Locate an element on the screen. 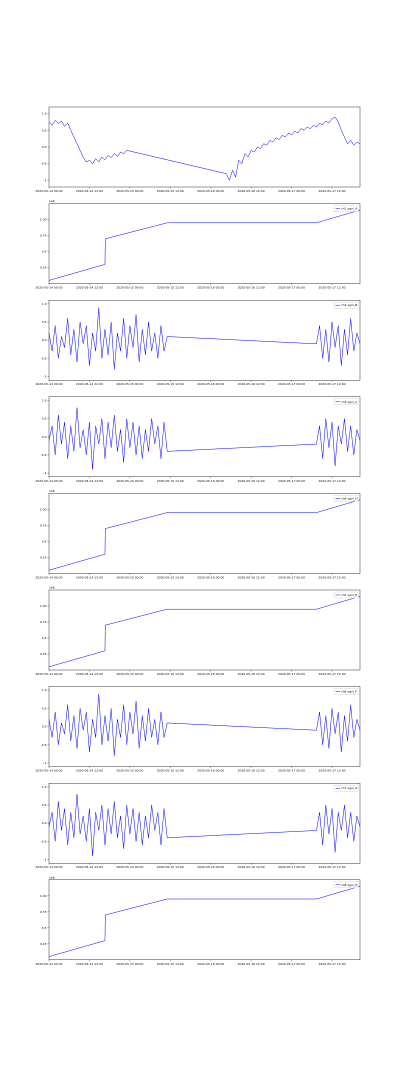 The height and width of the screenshot is (1067, 400). legend-label: ch4 sgnl_D is located at coordinates (349, 498).